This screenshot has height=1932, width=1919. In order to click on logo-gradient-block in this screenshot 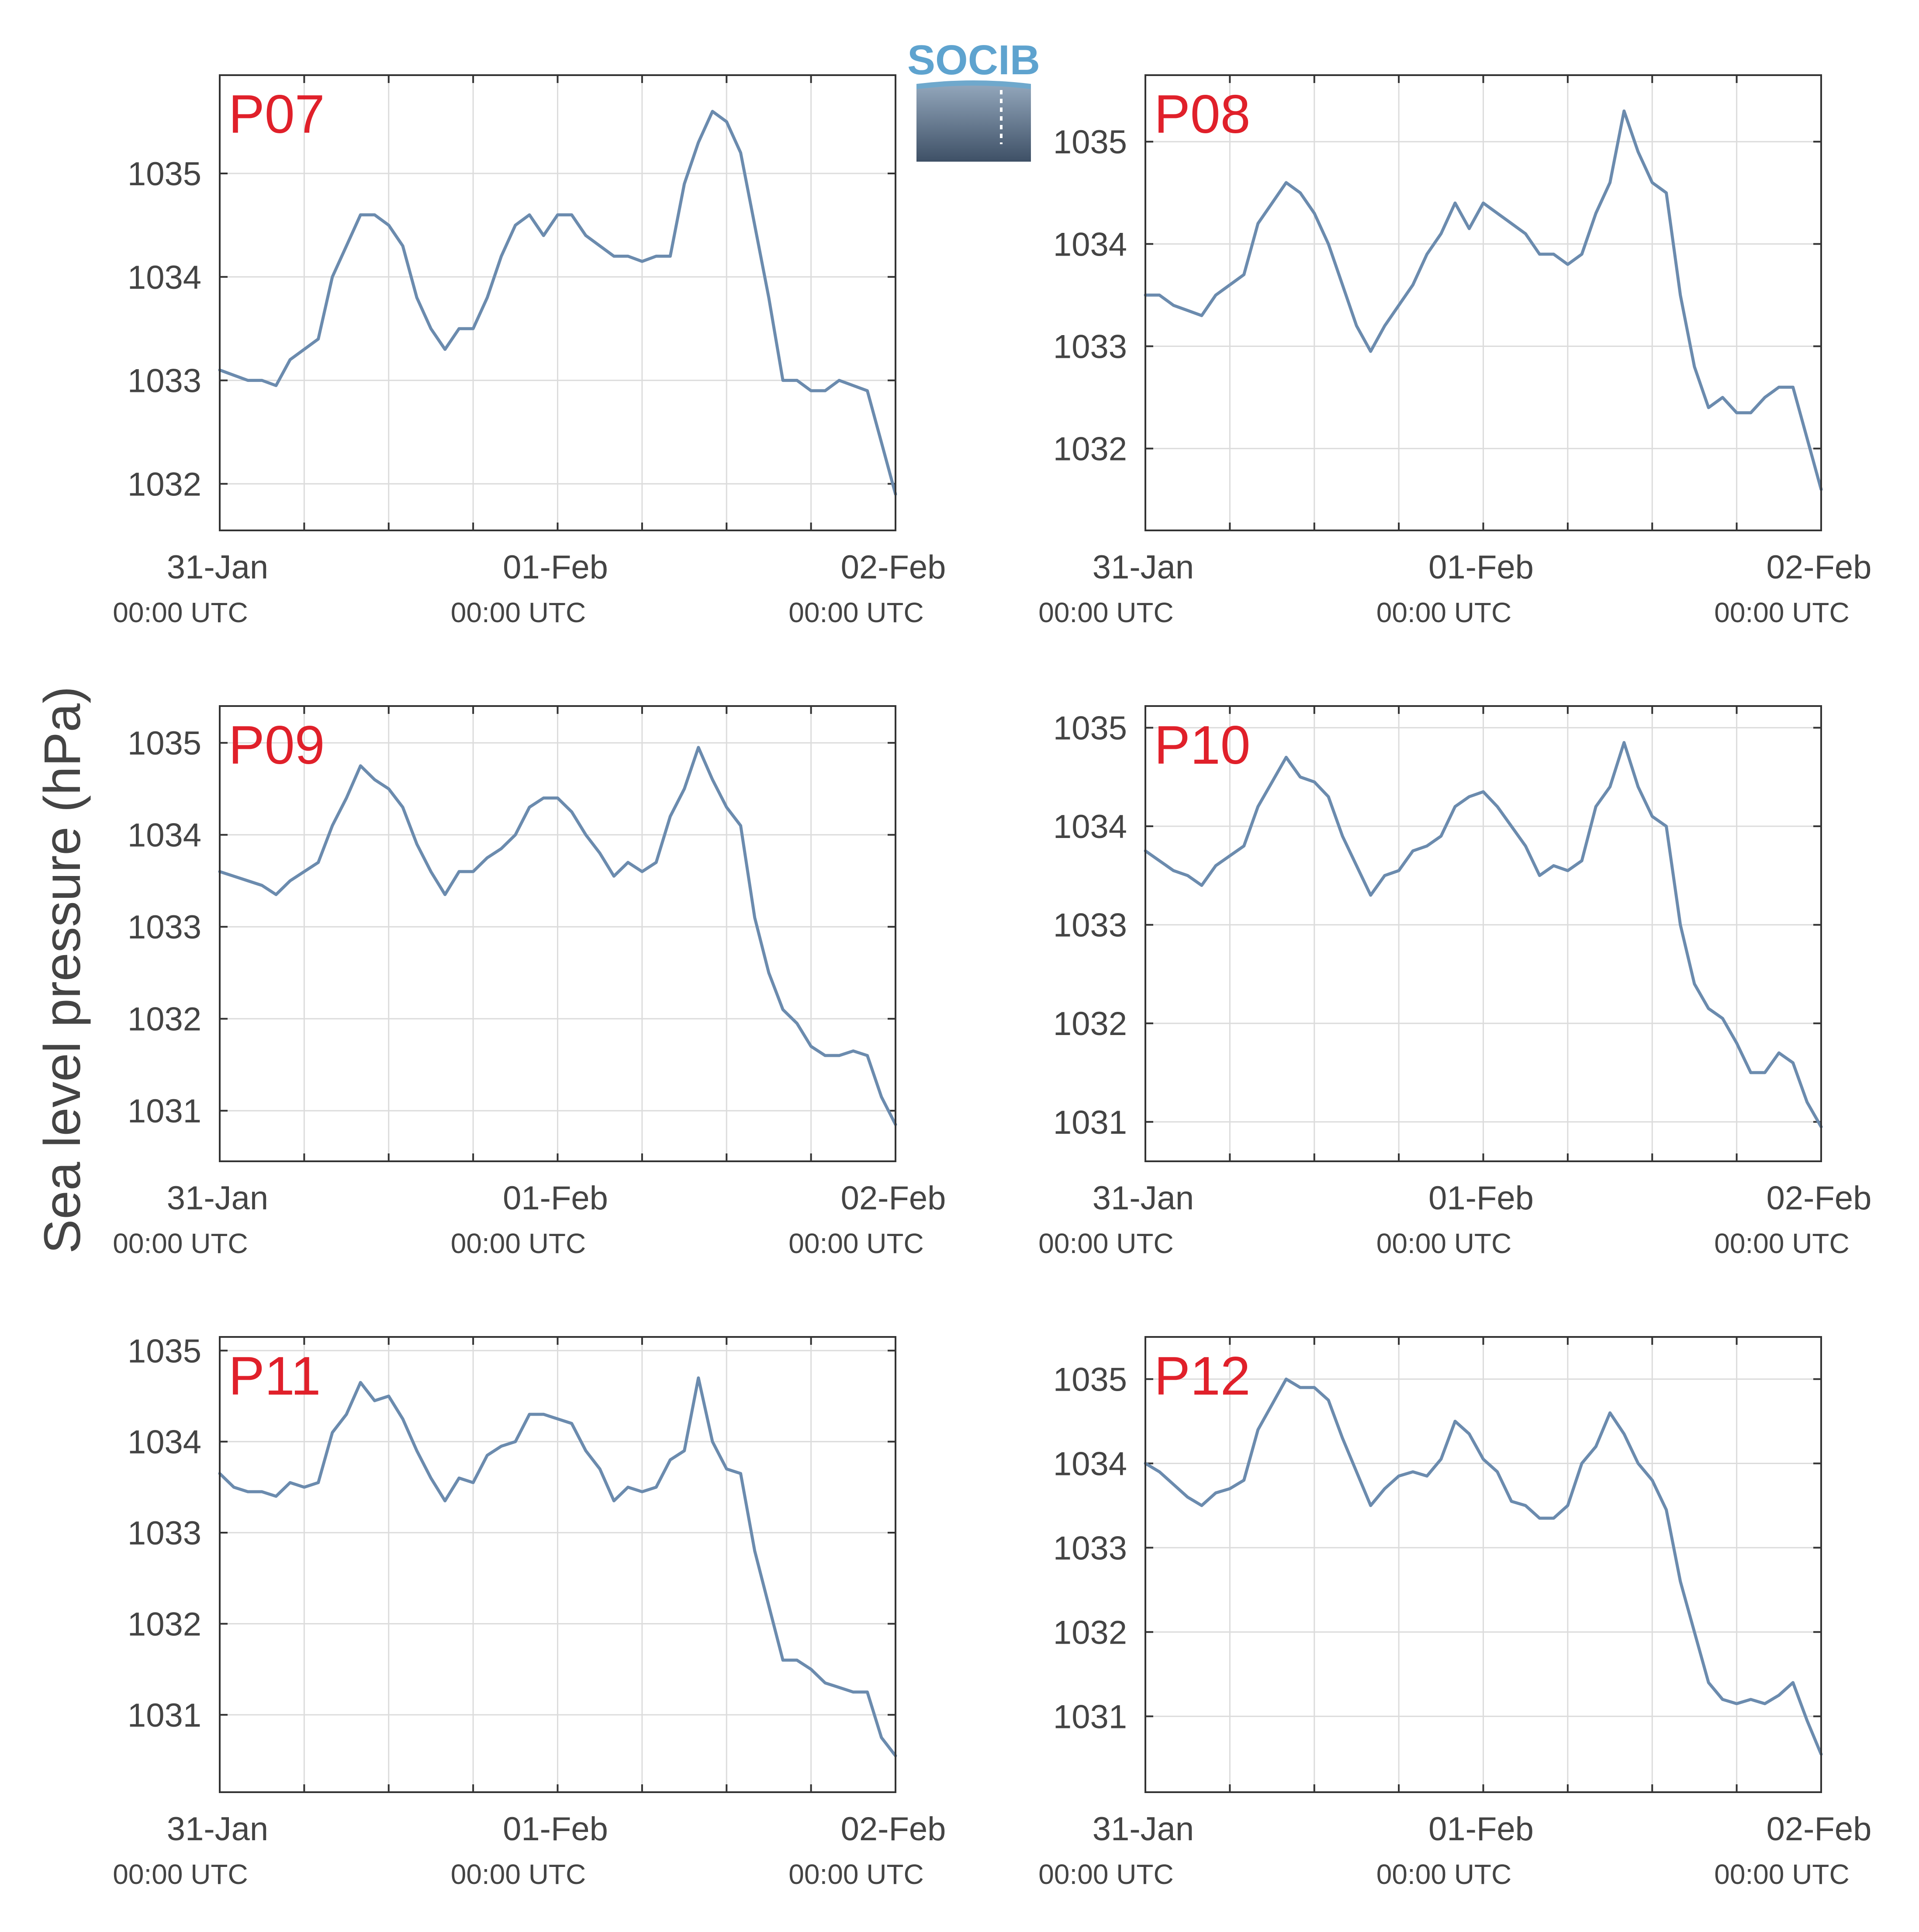, I will do `click(974, 123)`.